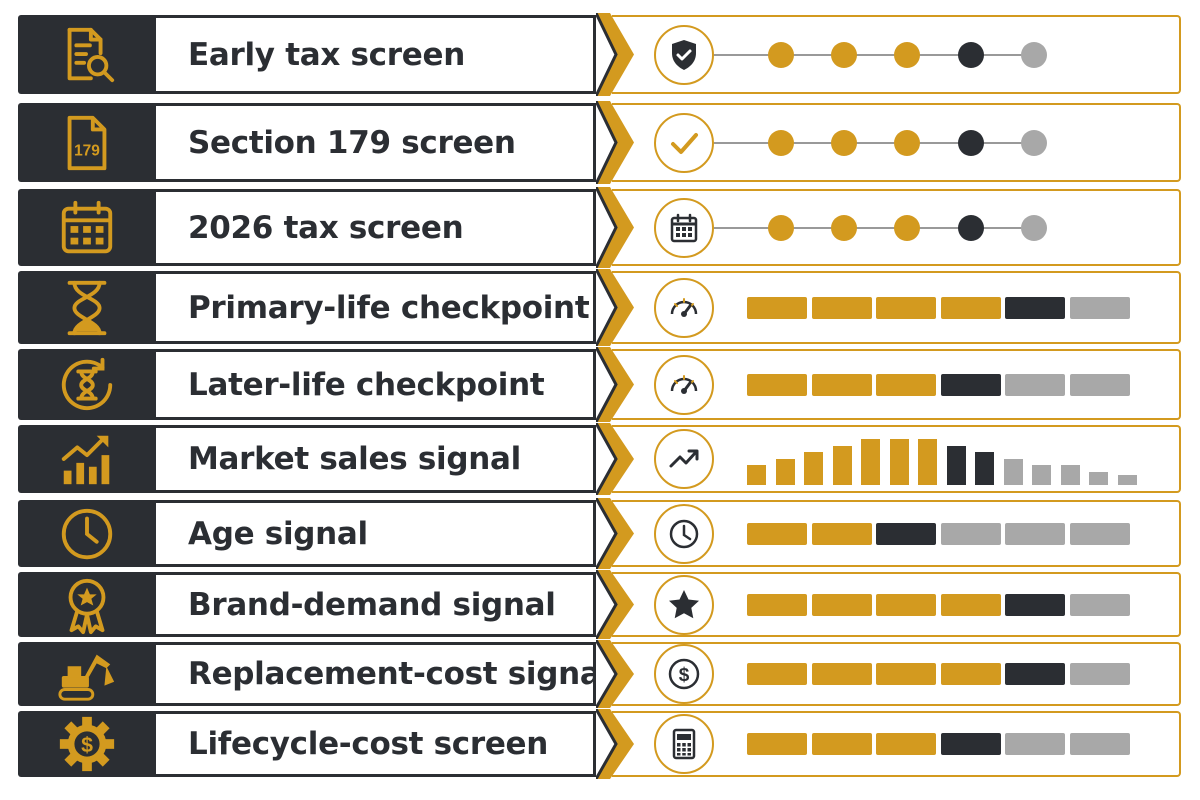 This screenshot has height=800, width=1200. I want to click on signal-row: Primary-life checkpoint, so click(599, 307).